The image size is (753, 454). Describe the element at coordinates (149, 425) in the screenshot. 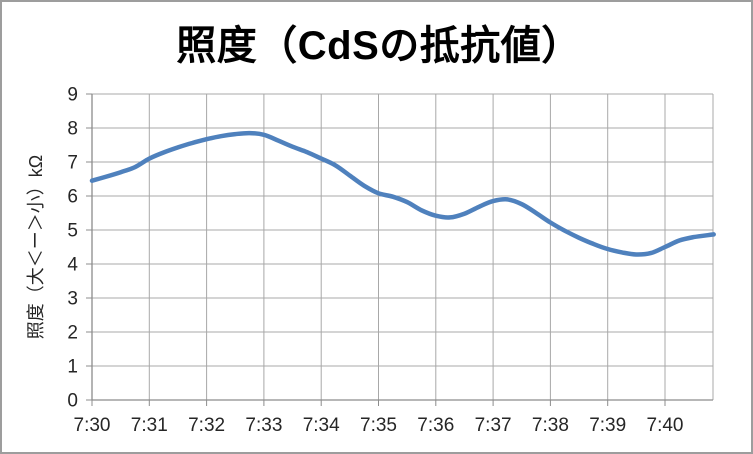

I see `x-tick-label: 7:31` at that location.